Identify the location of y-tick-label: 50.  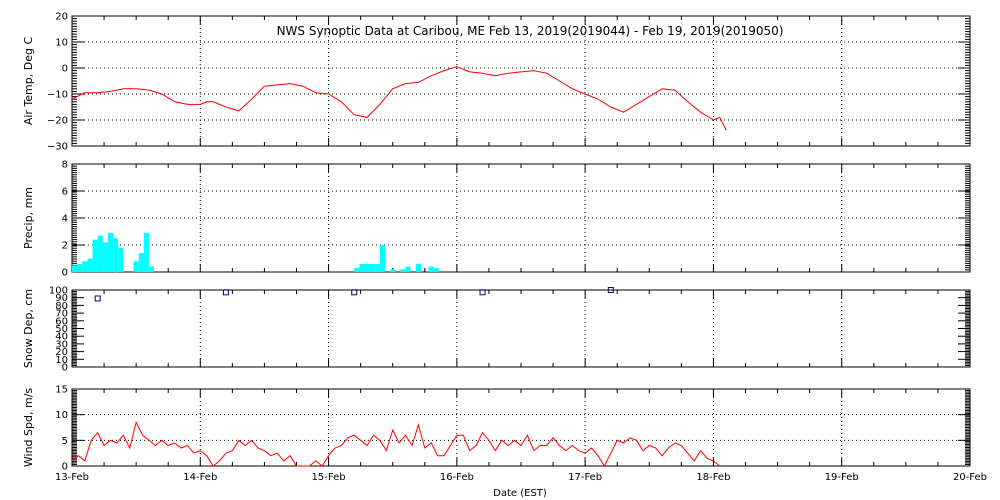
(61, 329).